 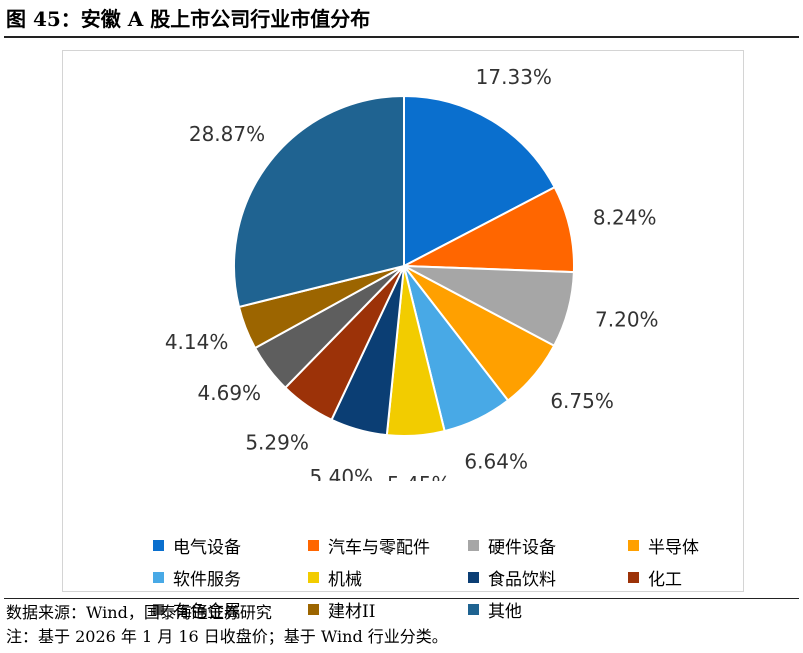 I want to click on legend-label: 化工, so click(x=665, y=580).